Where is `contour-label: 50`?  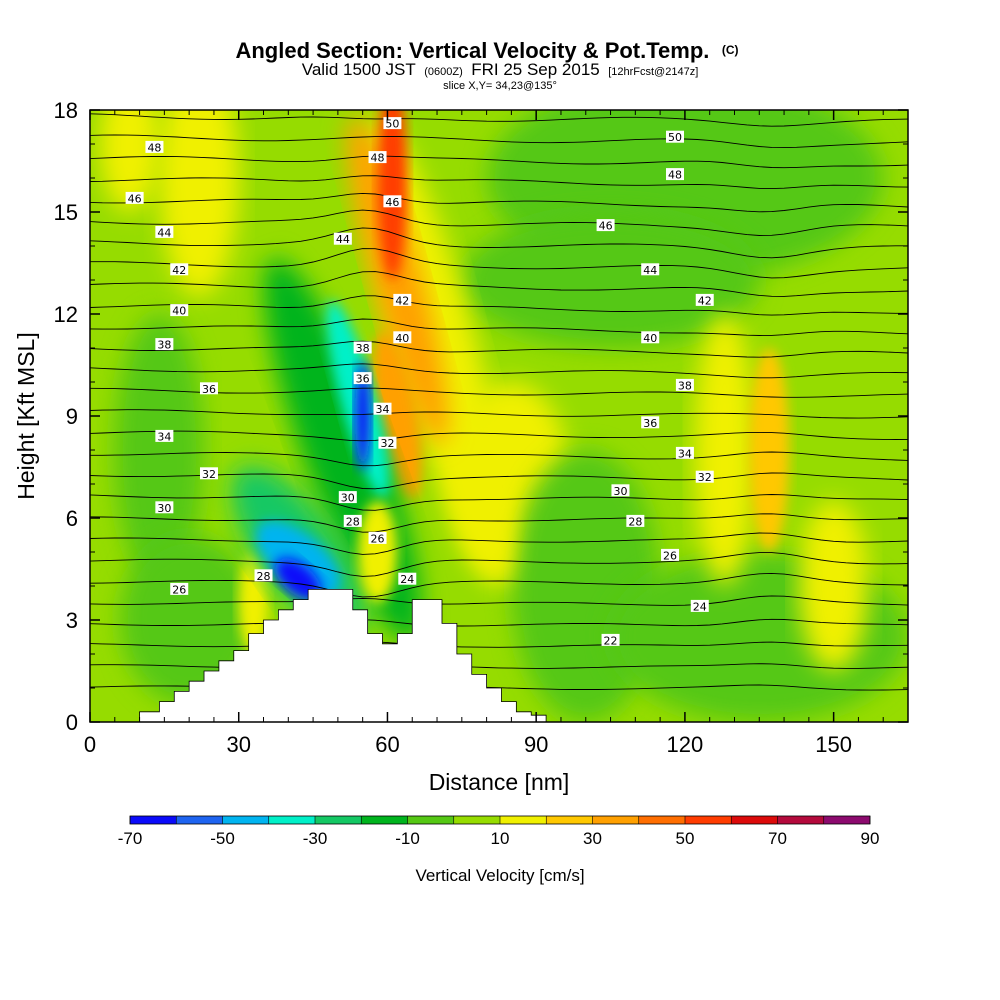
contour-label: 50 is located at coordinates (392, 124).